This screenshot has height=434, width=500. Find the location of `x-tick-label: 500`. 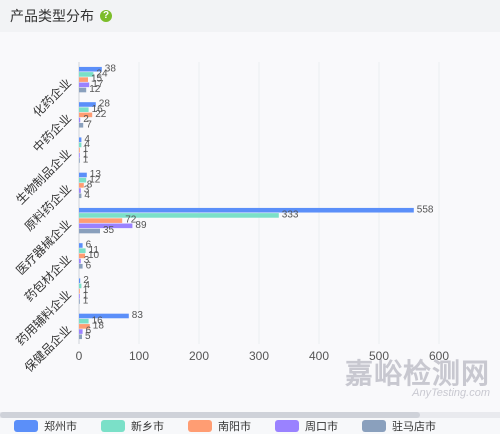

x-tick-label: 500 is located at coordinates (379, 356).